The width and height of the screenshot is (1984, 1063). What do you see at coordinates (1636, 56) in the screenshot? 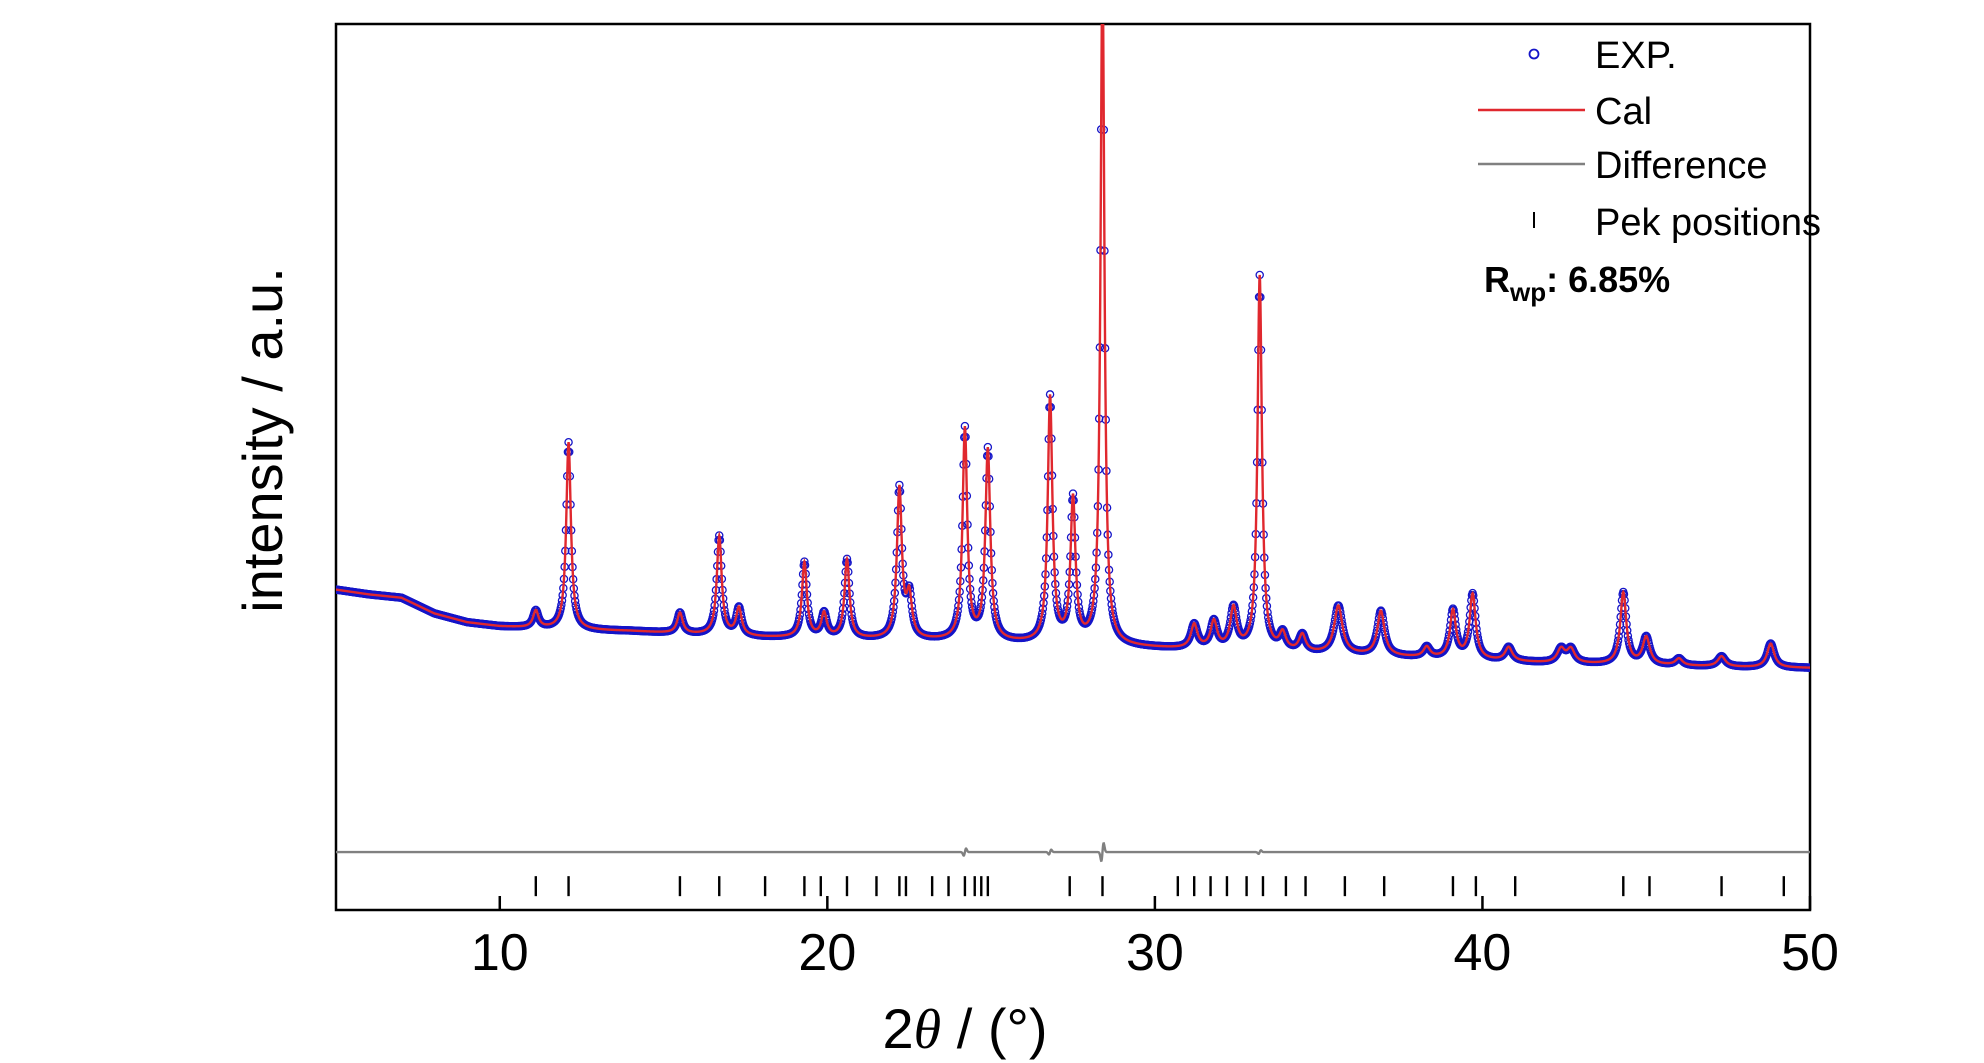
I see `legend-exp-label: EXP.` at bounding box center [1636, 56].